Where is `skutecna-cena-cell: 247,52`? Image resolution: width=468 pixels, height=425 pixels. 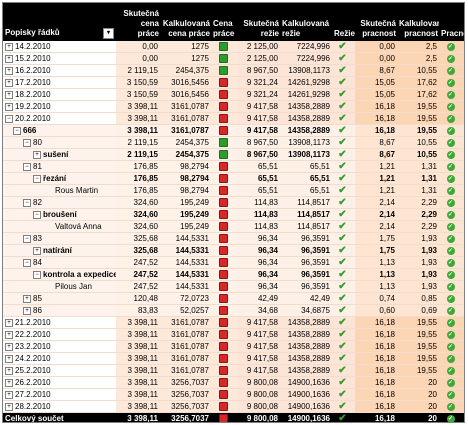
skutecna-cena-cell: 247,52 is located at coordinates (138, 262).